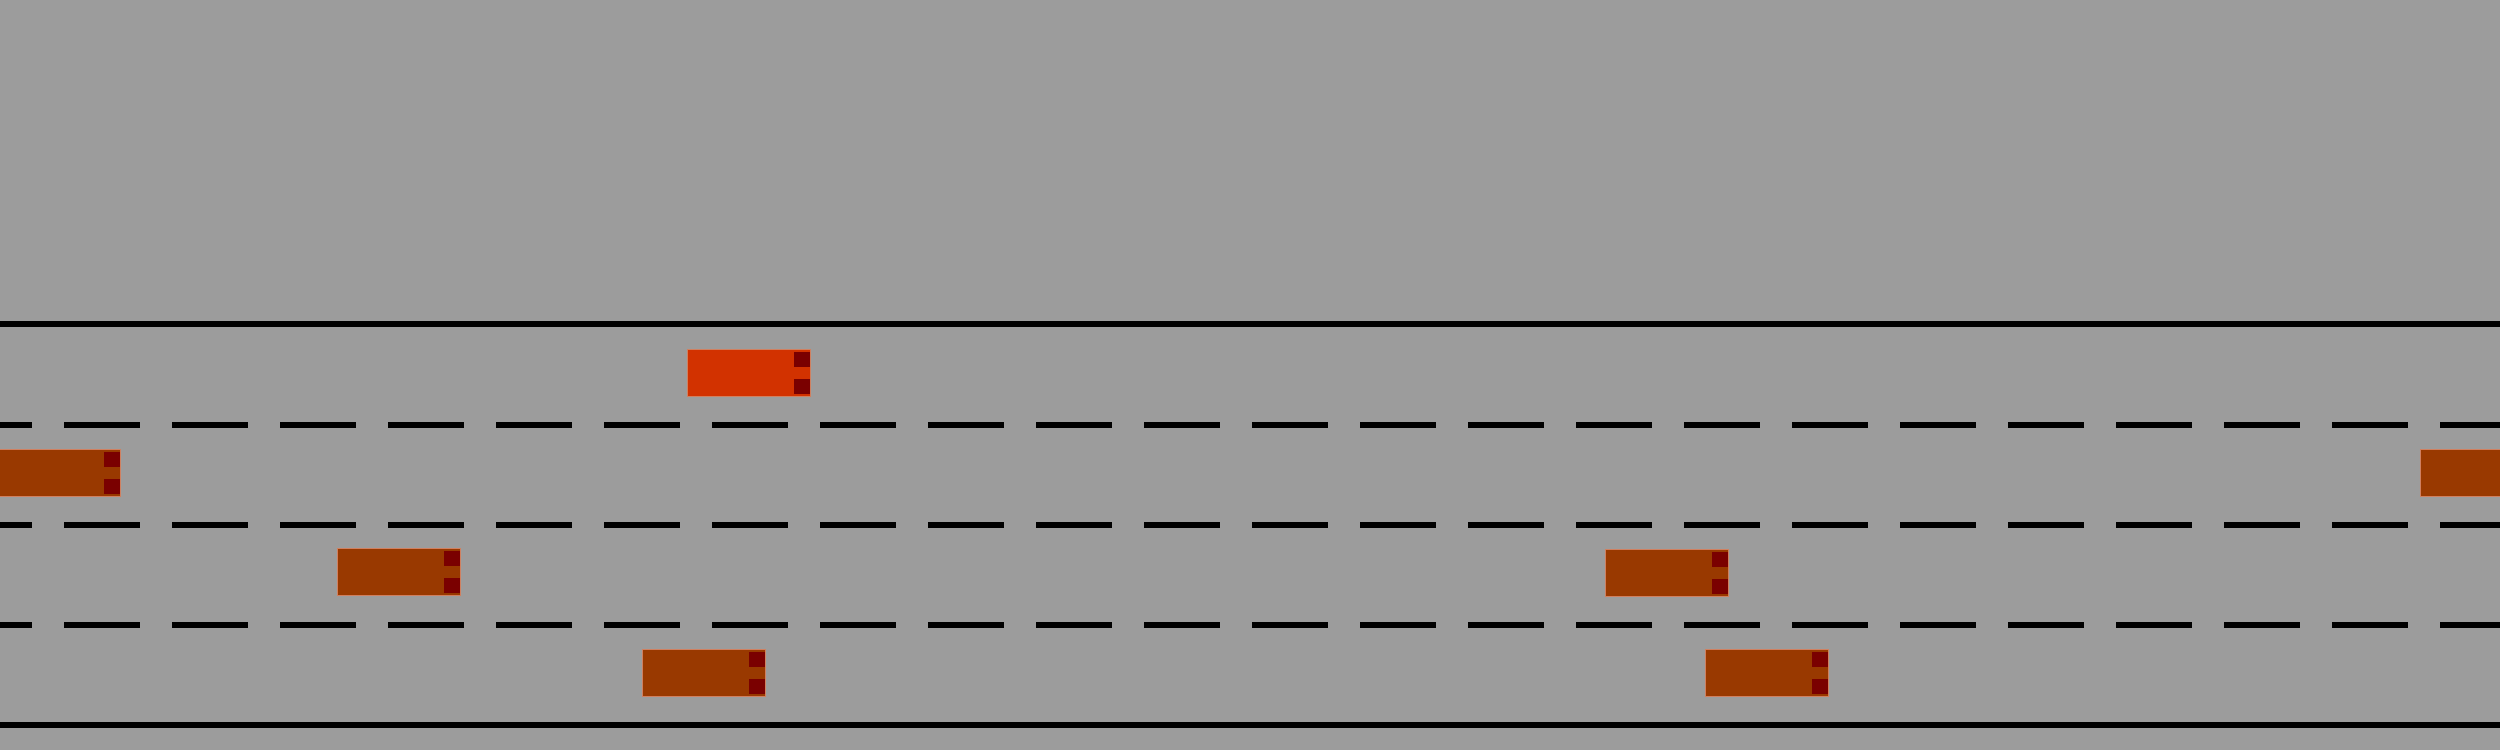 The height and width of the screenshot is (750, 2500). Describe the element at coordinates (1250, 725) in the screenshot. I see `road-edge-bottom` at that location.